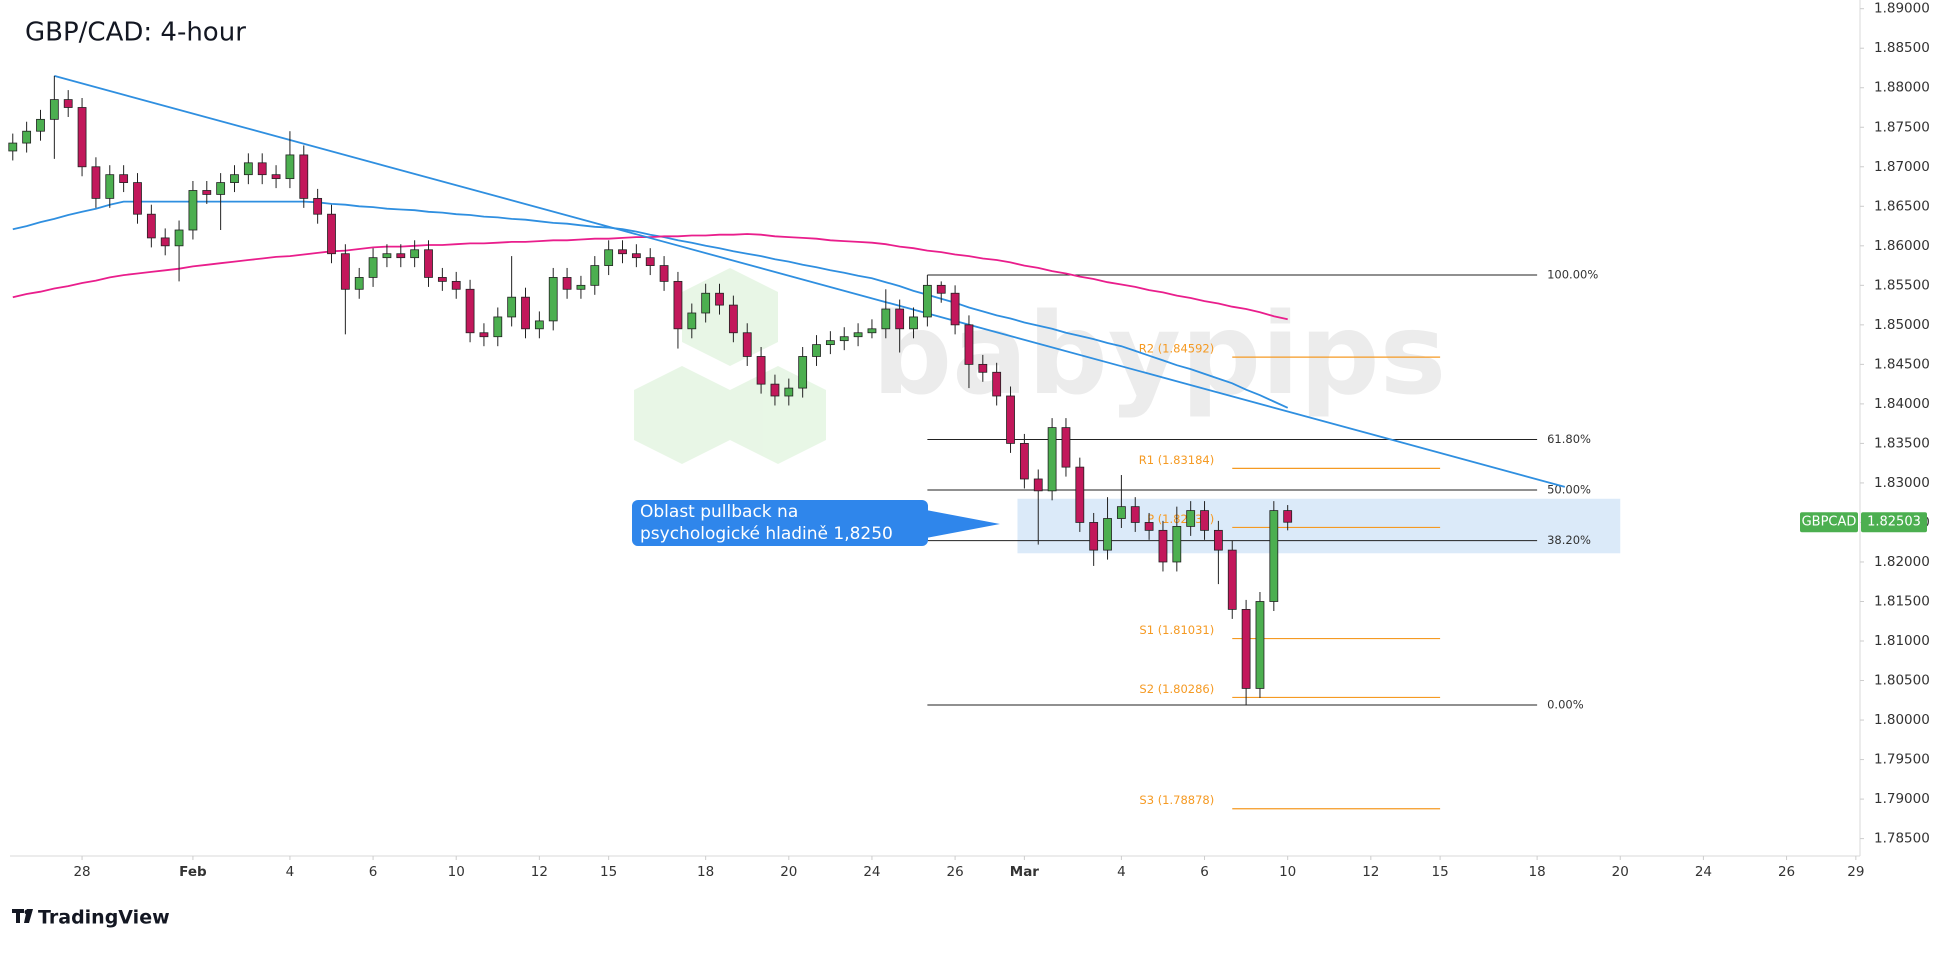 The width and height of the screenshot is (1940, 953). Describe the element at coordinates (1287, 872) in the screenshot. I see `x-tick-label: 10` at that location.